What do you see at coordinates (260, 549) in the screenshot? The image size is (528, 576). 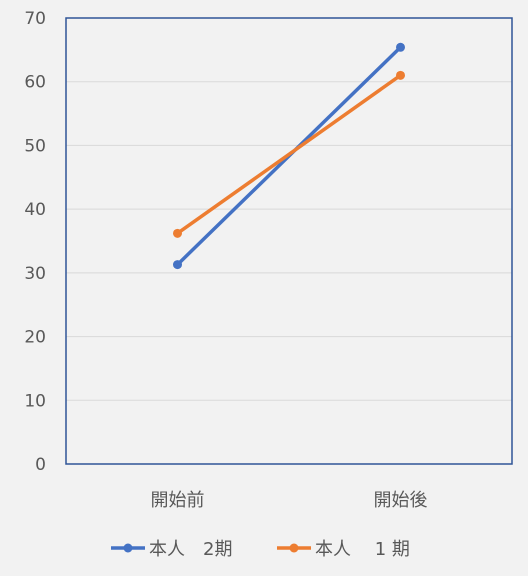 I see `legend: 本人 2期 本人 1 期` at bounding box center [260, 549].